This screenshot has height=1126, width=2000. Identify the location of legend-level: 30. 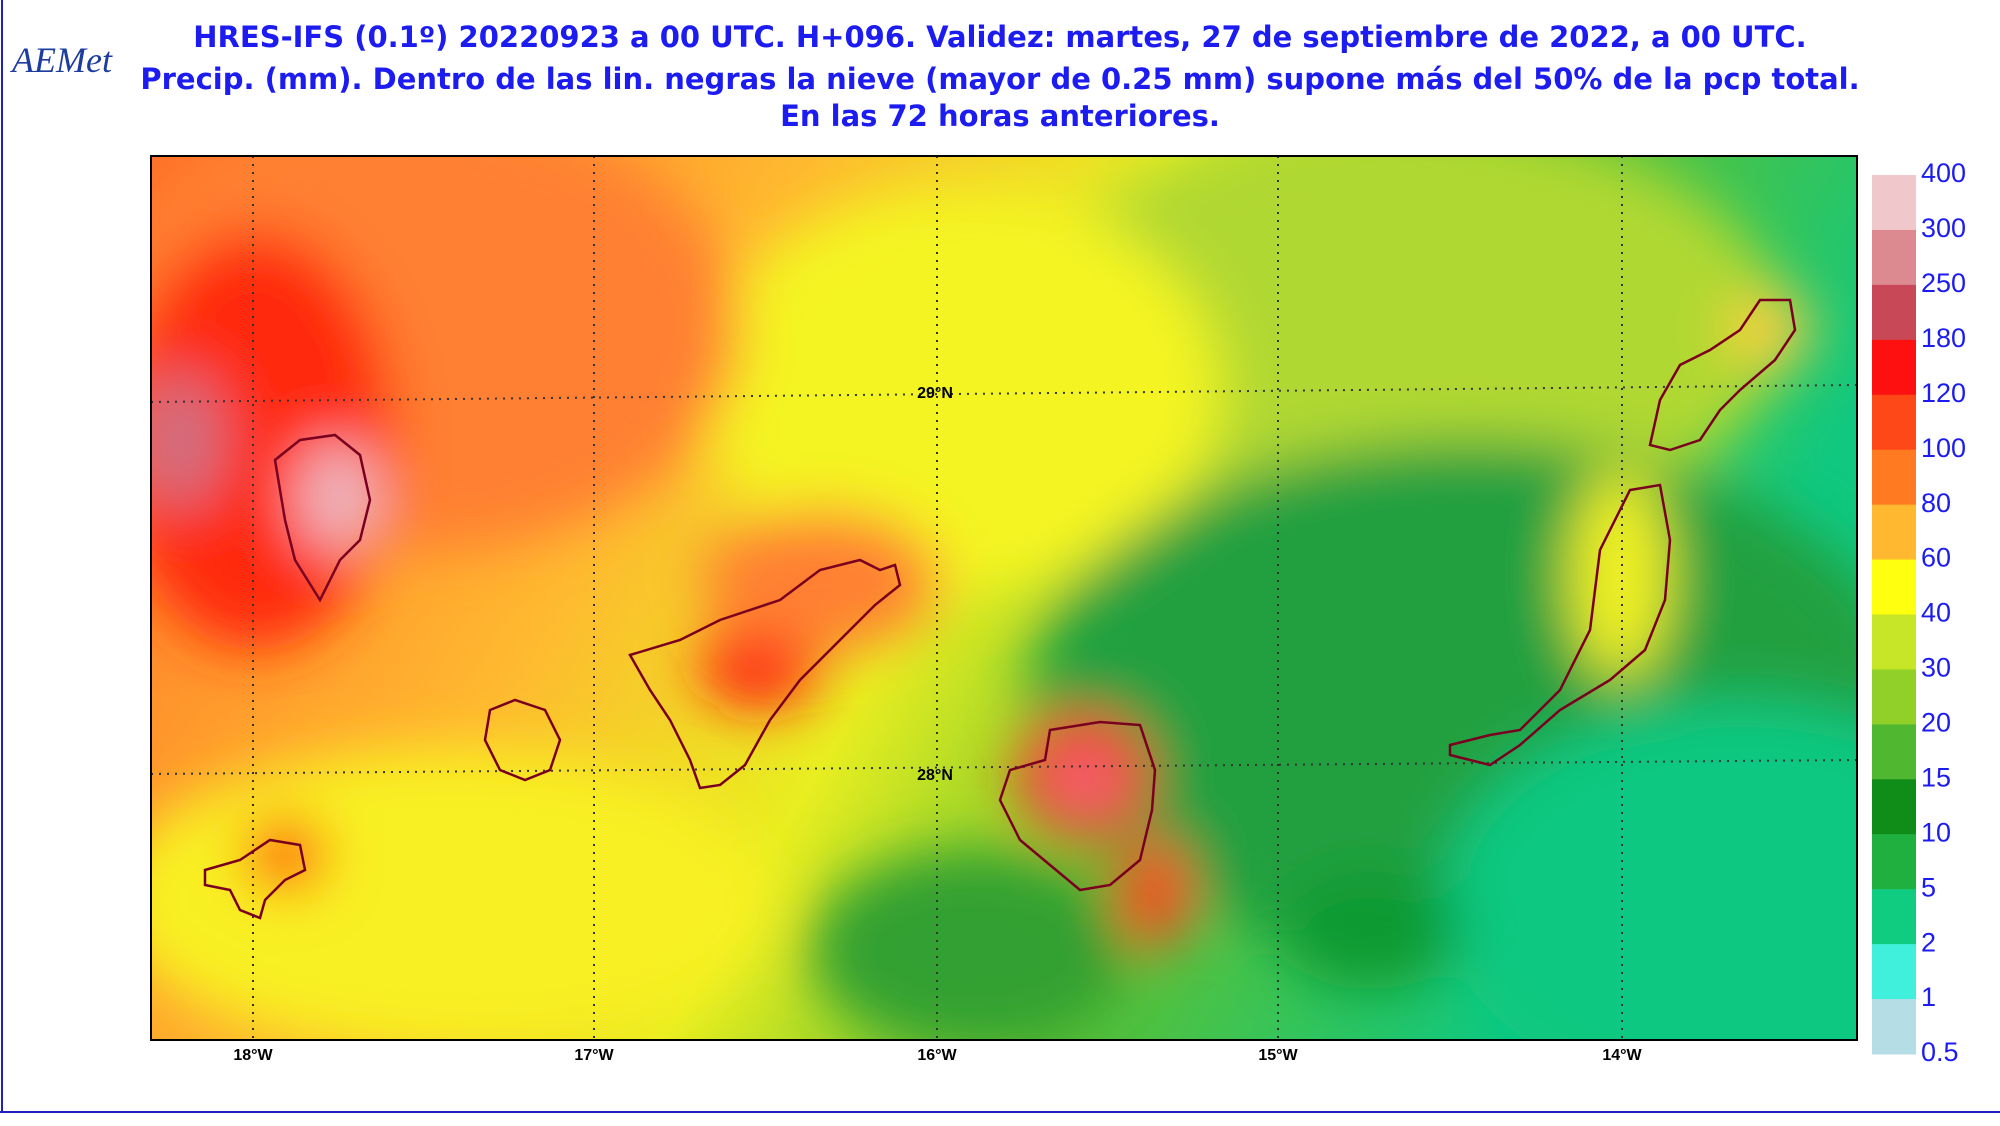
(1936, 668).